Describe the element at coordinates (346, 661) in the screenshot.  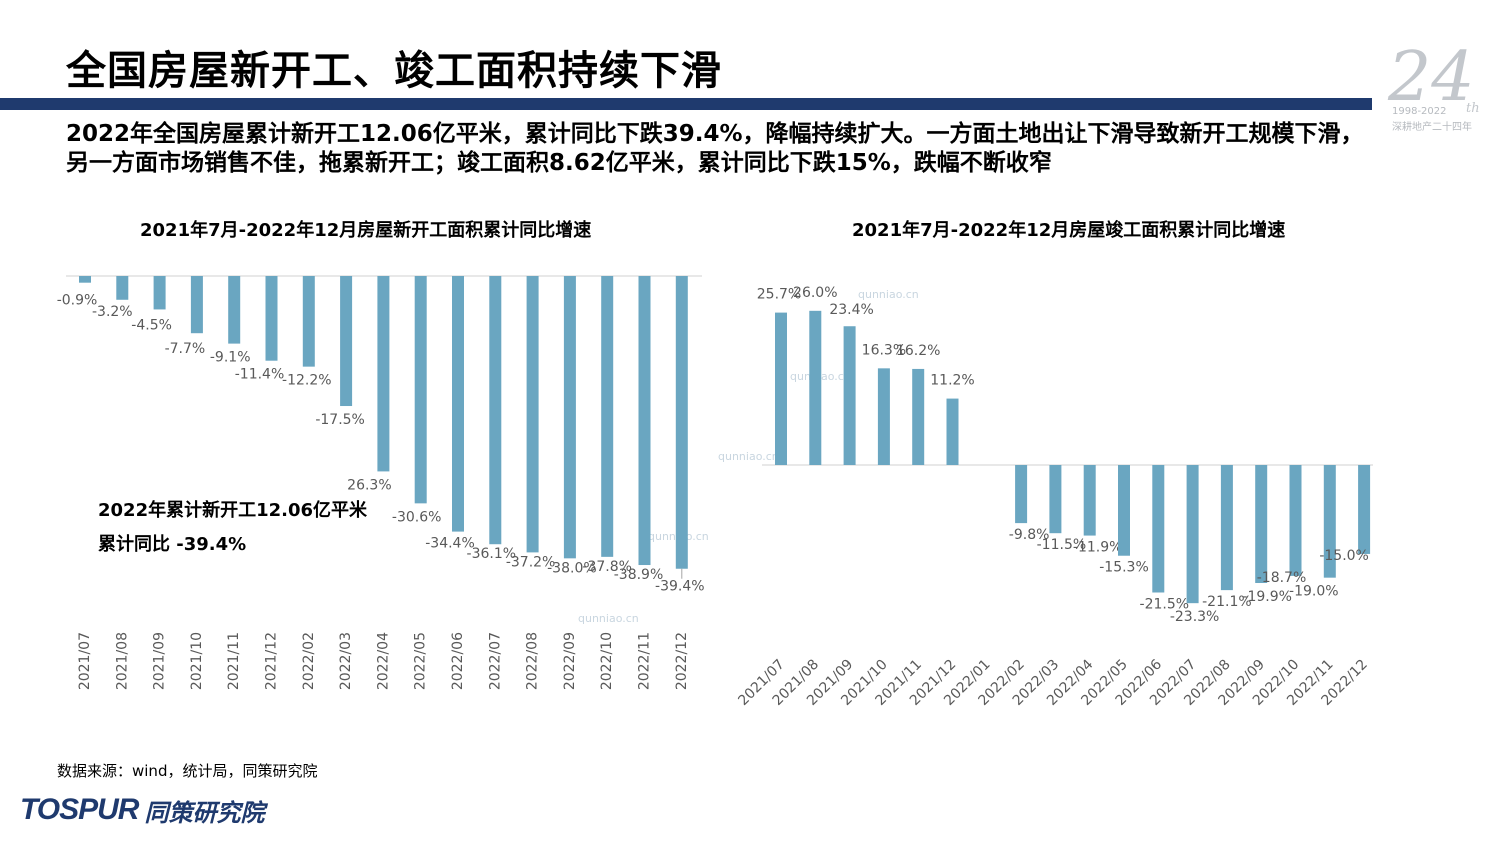
I see `x-tick-label: 2022/03` at that location.